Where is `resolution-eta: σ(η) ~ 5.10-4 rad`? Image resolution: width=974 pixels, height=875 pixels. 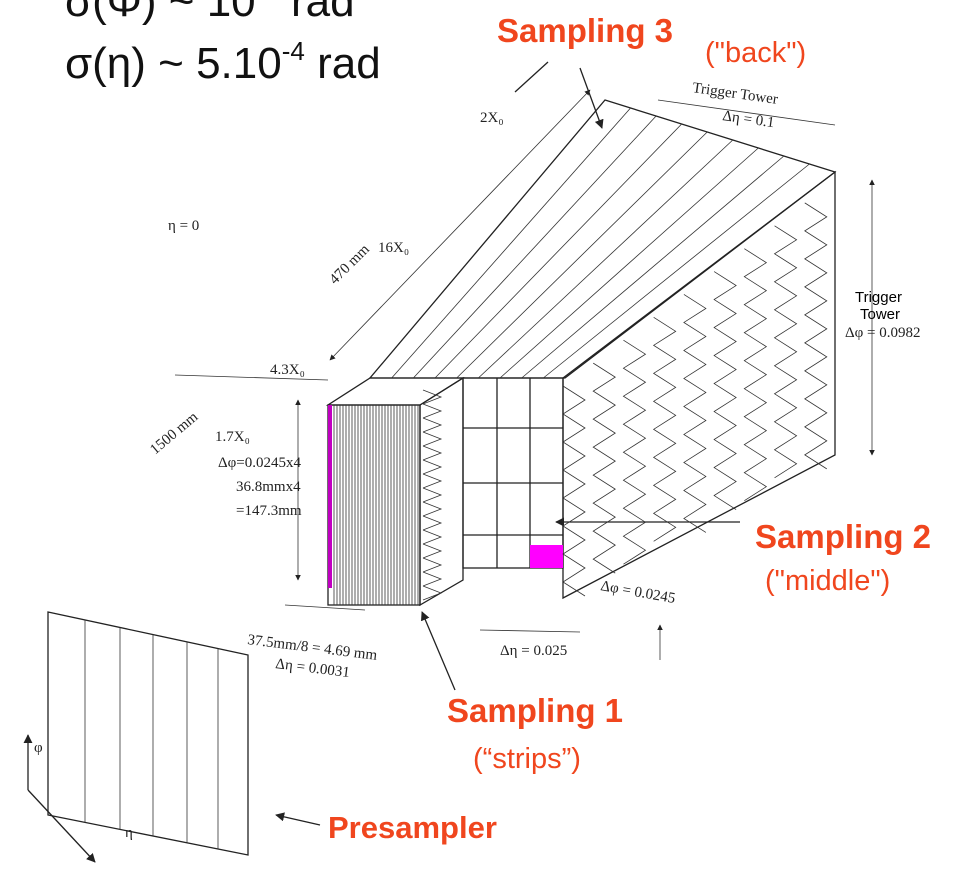 resolution-eta: σ(η) ~ 5.10-4 rad is located at coordinates (223, 62).